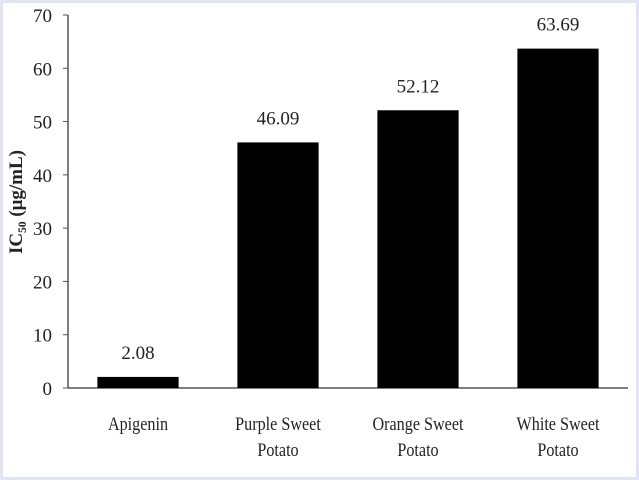  Describe the element at coordinates (278, 118) in the screenshot. I see `data-label: 46.09` at that location.